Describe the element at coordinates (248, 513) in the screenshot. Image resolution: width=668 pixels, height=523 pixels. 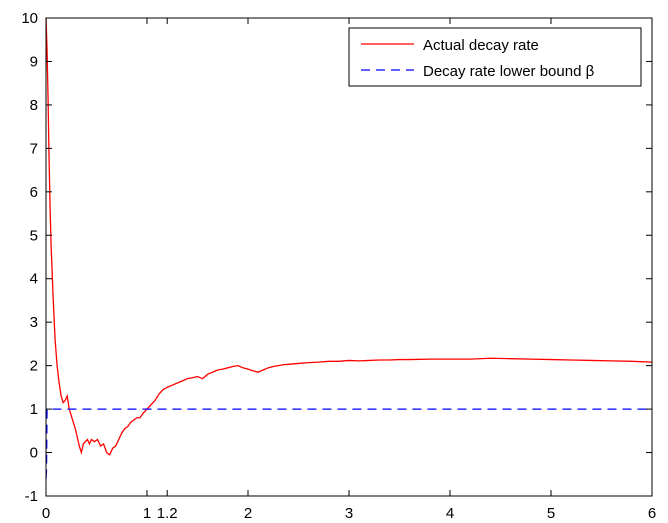
I see `x-tick-label: 2` at that location.